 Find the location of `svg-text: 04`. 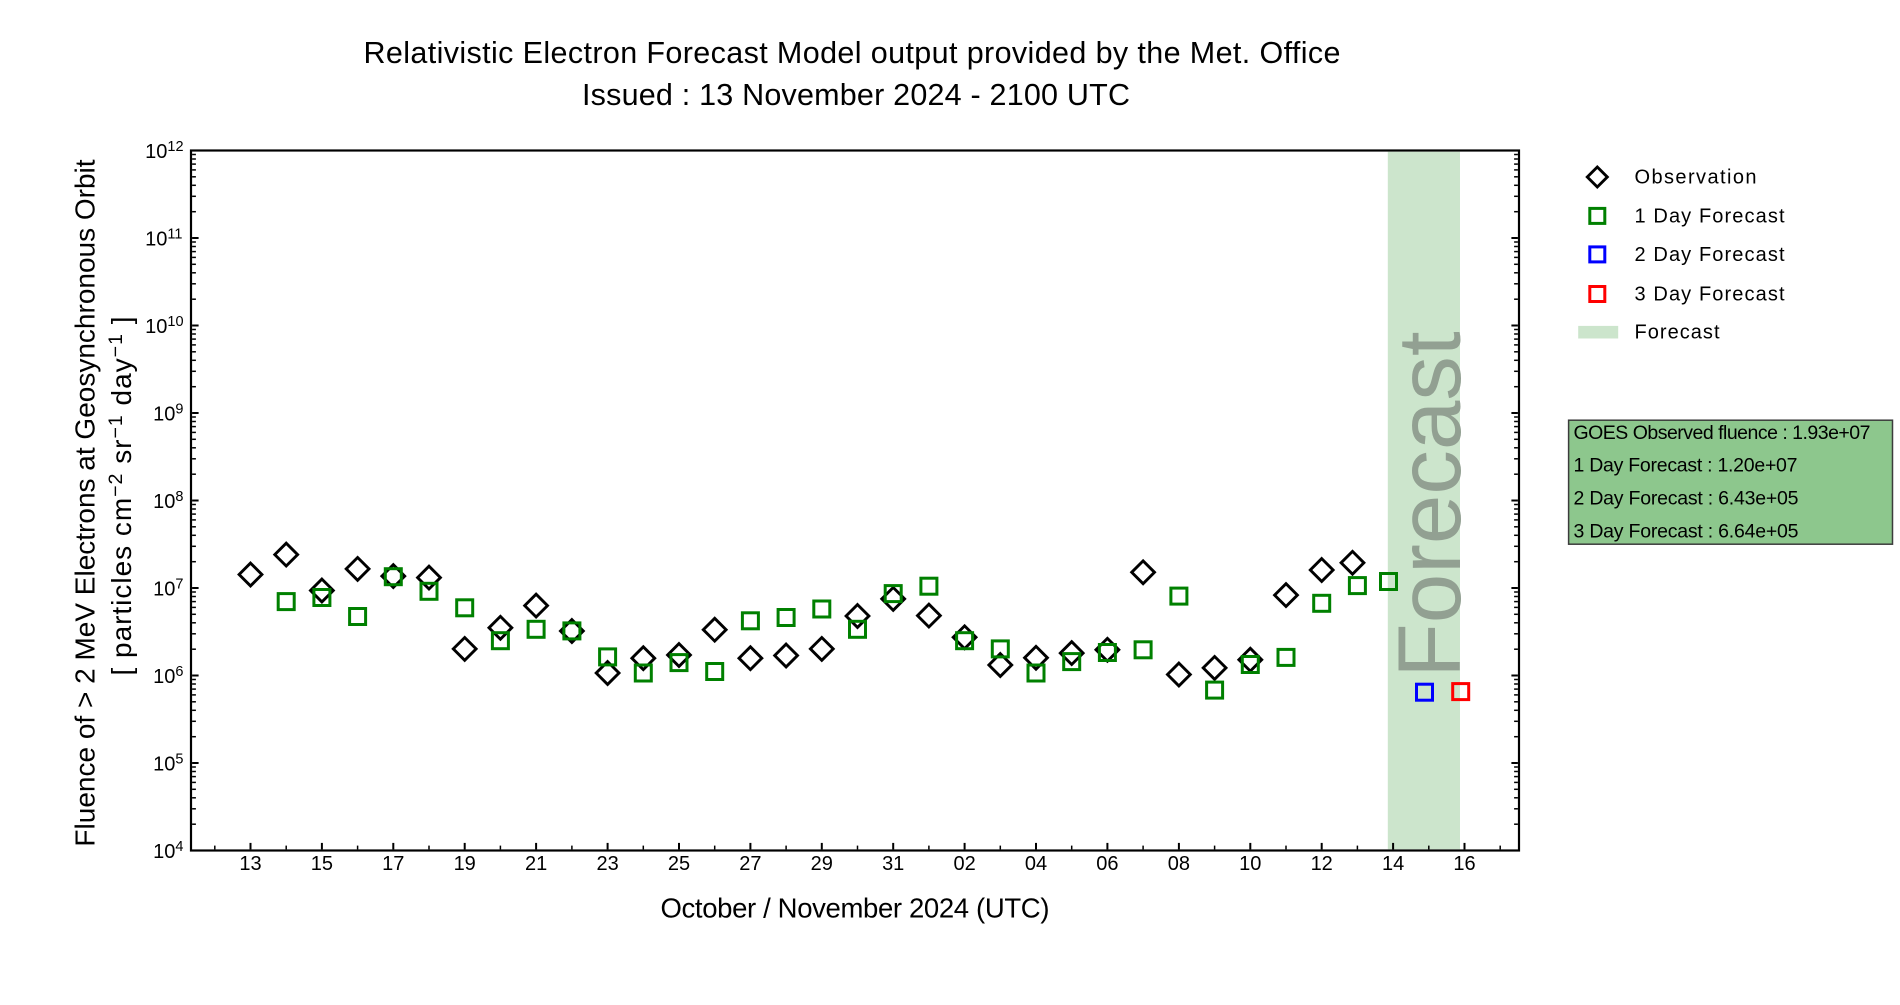

svg-text: 04 is located at coordinates (1036, 864).